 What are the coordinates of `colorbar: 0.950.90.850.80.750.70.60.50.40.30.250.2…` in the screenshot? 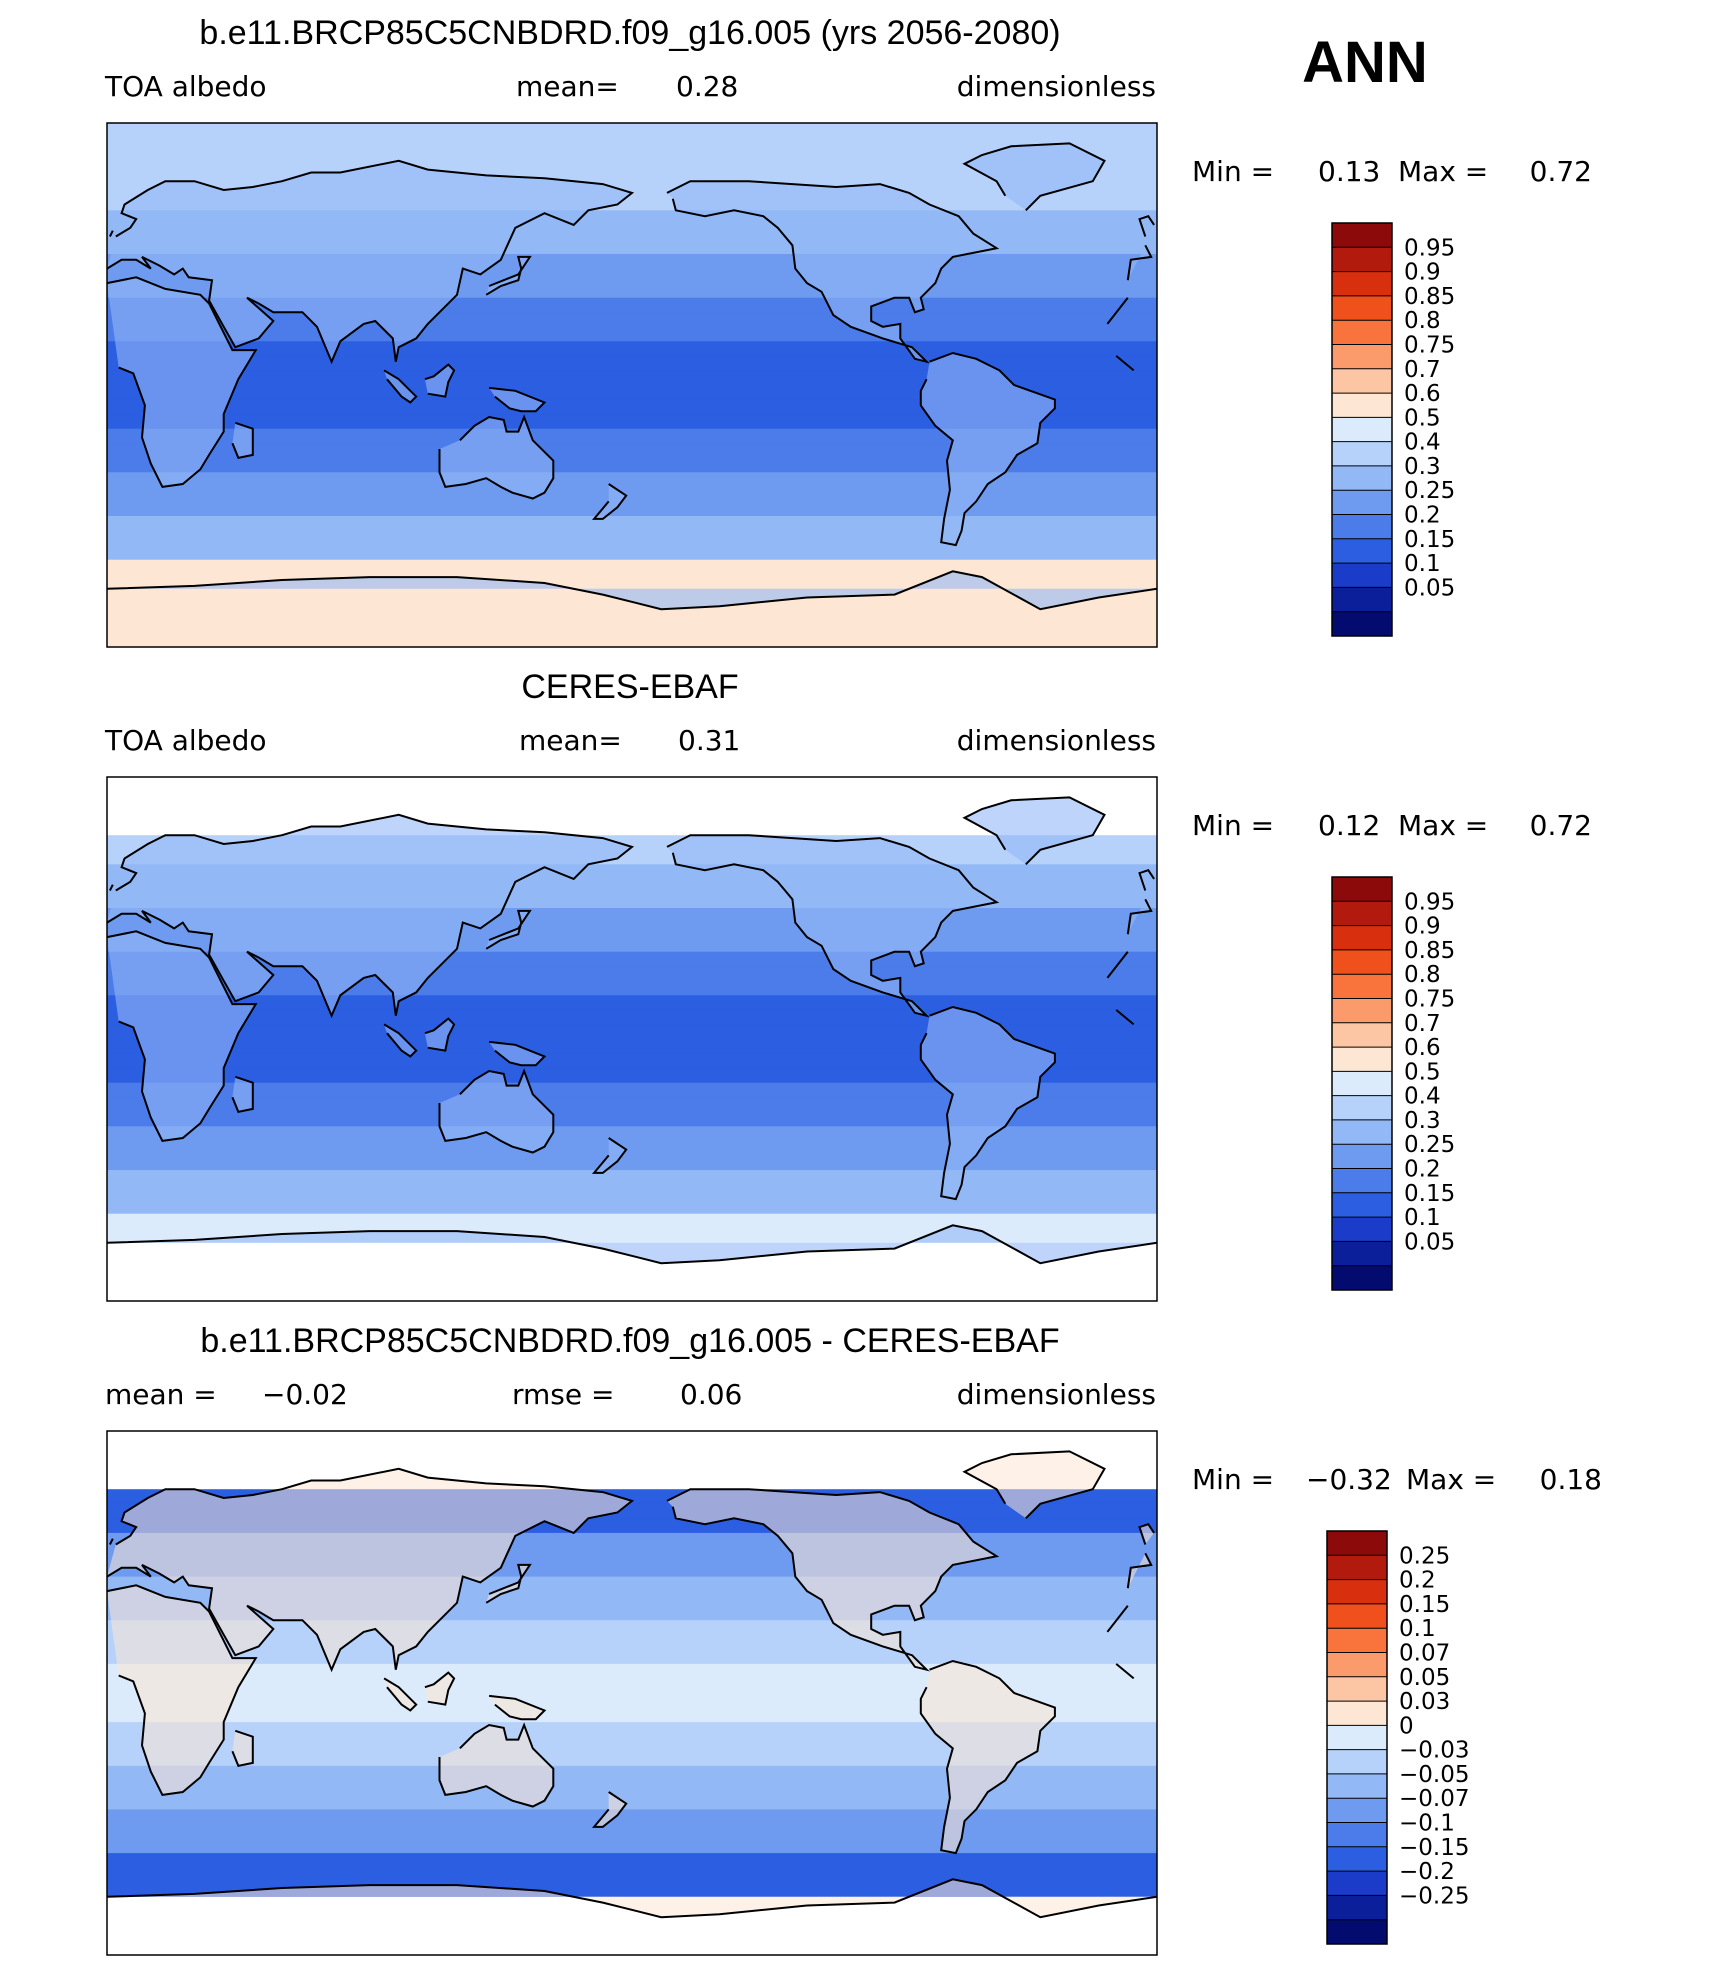 It's located at (1393, 1083).